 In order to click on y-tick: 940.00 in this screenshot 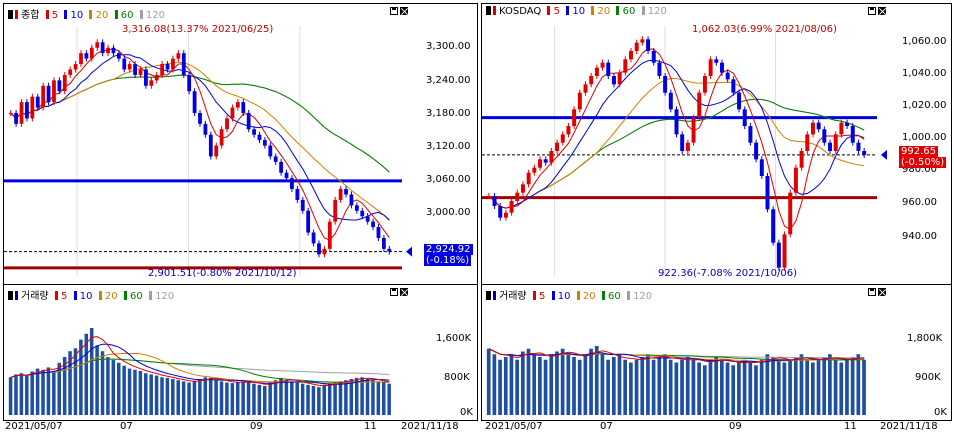, I will do `click(919, 236)`.